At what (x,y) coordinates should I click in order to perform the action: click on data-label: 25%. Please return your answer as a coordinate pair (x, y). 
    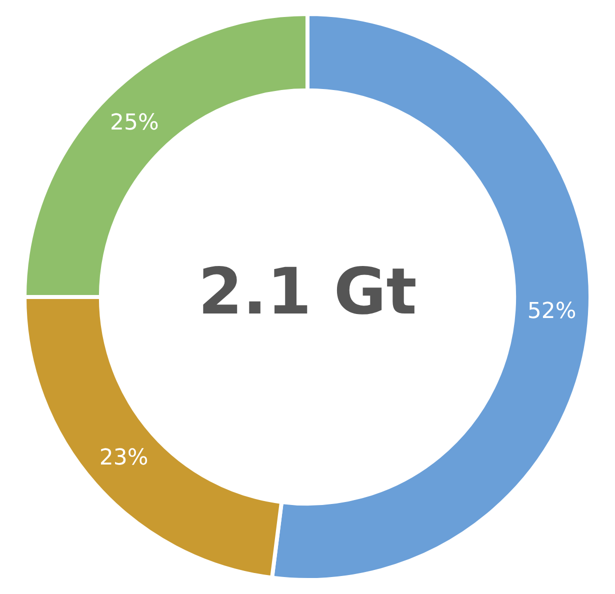
    Looking at the image, I should click on (134, 123).